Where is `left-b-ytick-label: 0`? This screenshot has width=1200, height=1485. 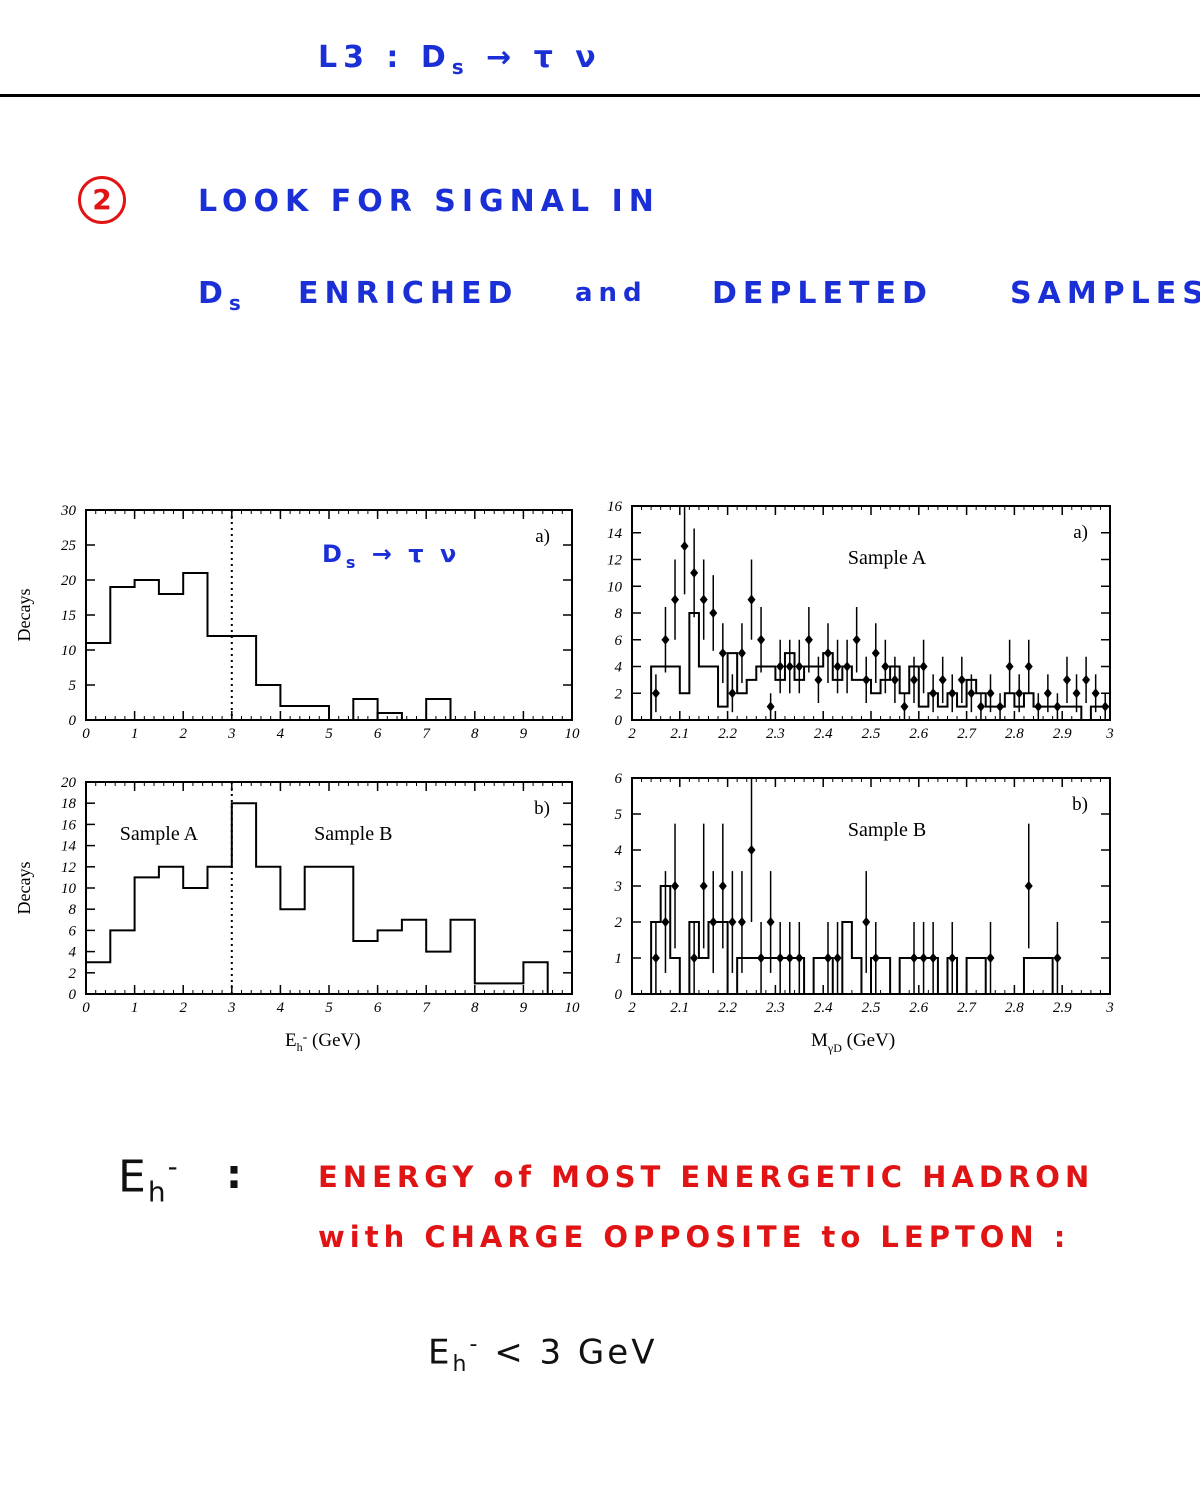 left-b-ytick-label: 0 is located at coordinates (73, 995).